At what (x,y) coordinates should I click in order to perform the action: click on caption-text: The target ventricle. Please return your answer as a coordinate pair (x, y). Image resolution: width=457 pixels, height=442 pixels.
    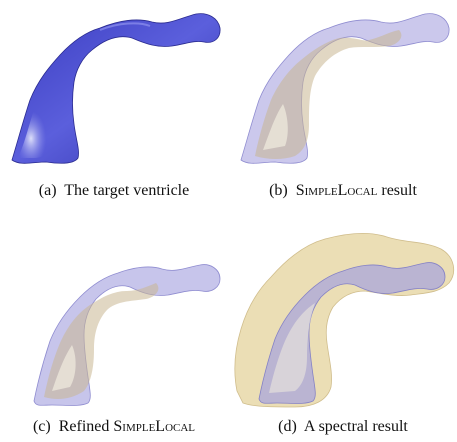
    Looking at the image, I should click on (127, 190).